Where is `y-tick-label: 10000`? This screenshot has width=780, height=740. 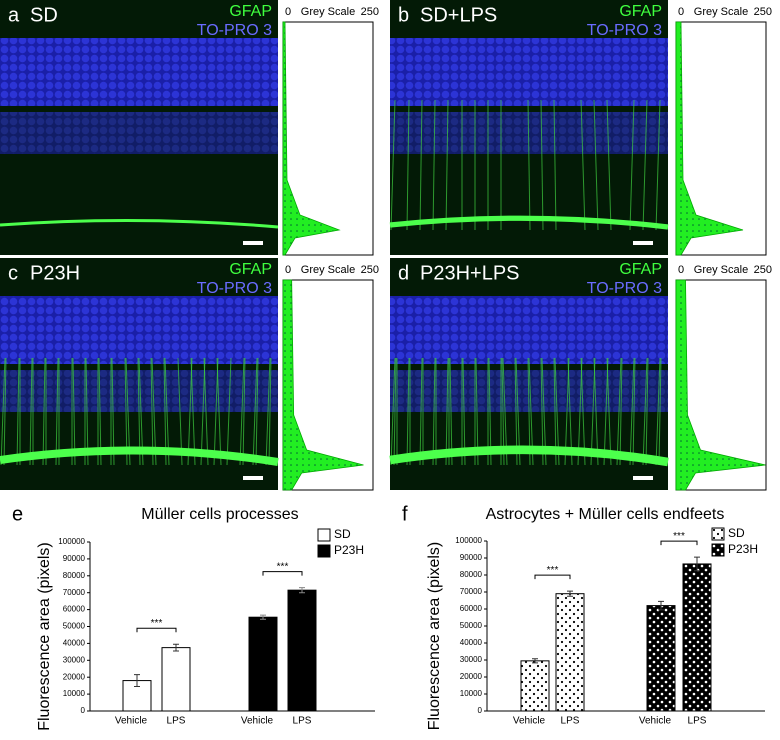
y-tick-label: 10000 is located at coordinates (74, 693).